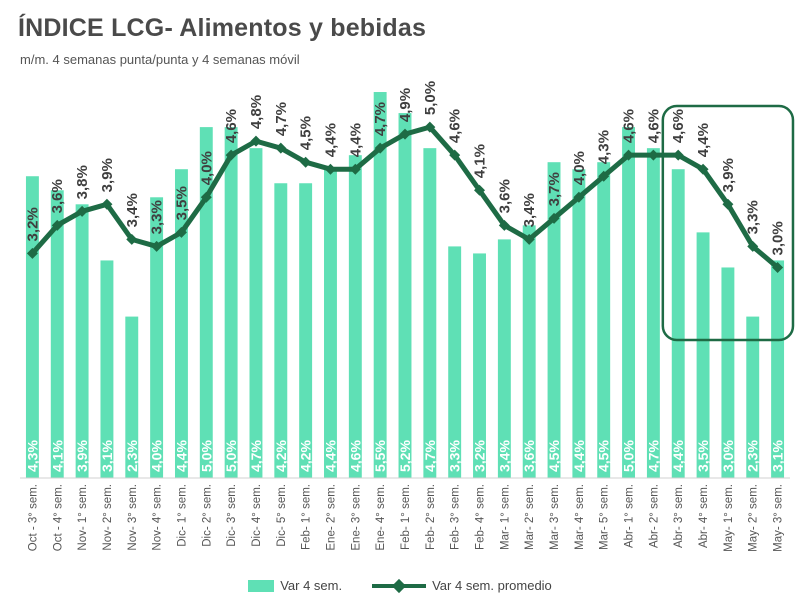 This screenshot has width=800, height=608. I want to click on line-value-label: 4,7%, so click(380, 119).